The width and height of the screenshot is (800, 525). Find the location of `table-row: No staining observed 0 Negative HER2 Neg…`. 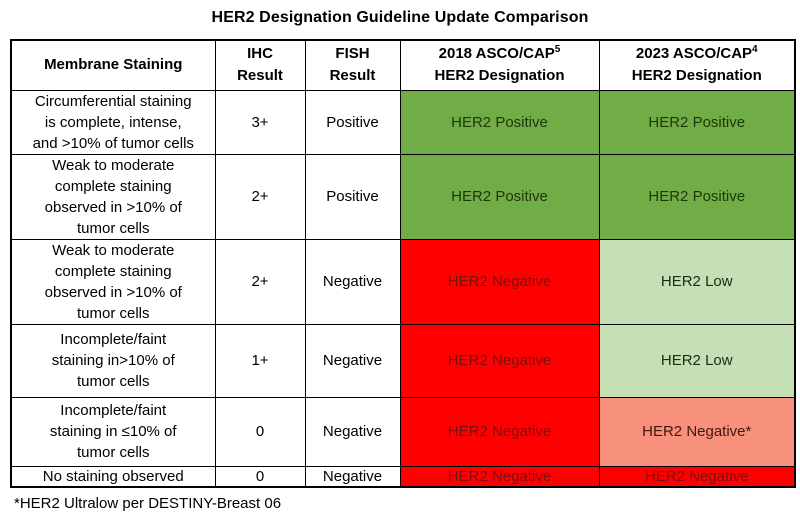

table-row: No staining observed 0 Negative HER2 Neg… is located at coordinates (403, 476).